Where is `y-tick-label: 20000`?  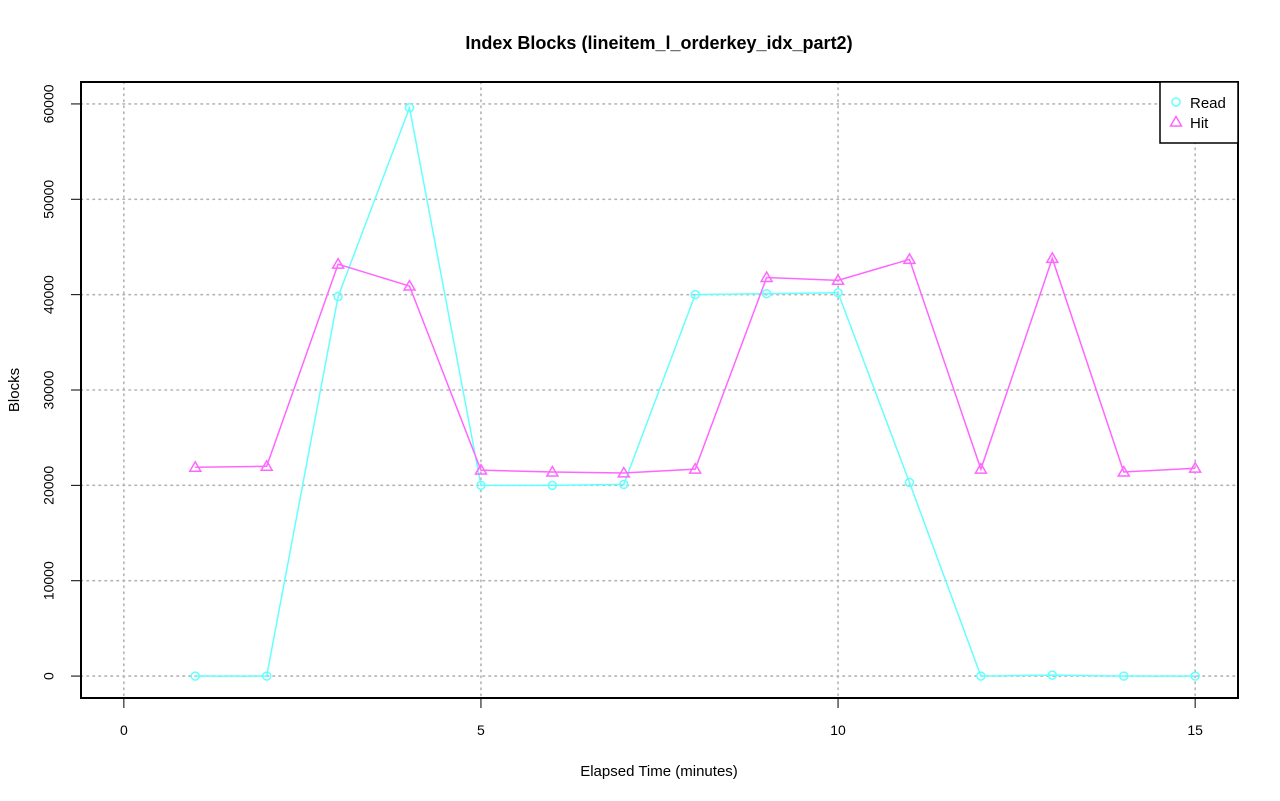 y-tick-label: 20000 is located at coordinates (49, 485).